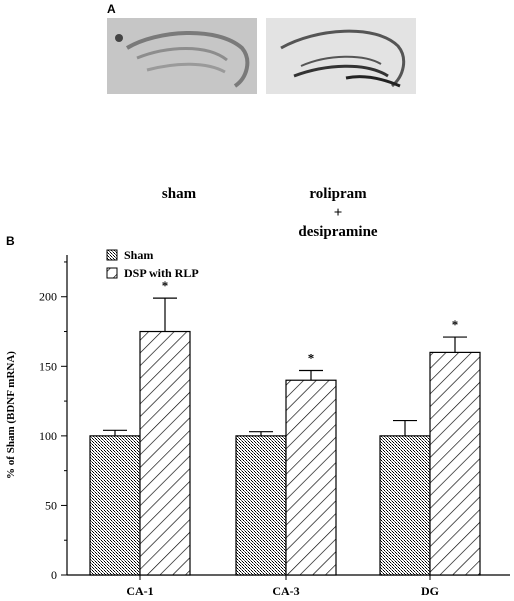 Image resolution: width=514 pixels, height=601 pixels. I want to click on legend-label-sham: Sham, so click(138, 255).